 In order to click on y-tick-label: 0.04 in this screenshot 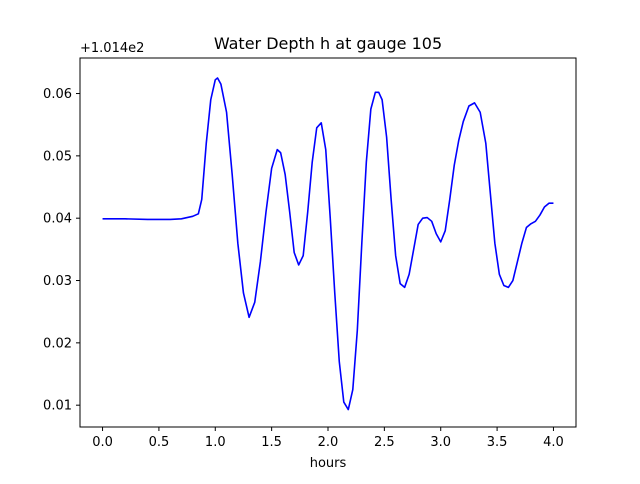, I will do `click(57, 219)`.